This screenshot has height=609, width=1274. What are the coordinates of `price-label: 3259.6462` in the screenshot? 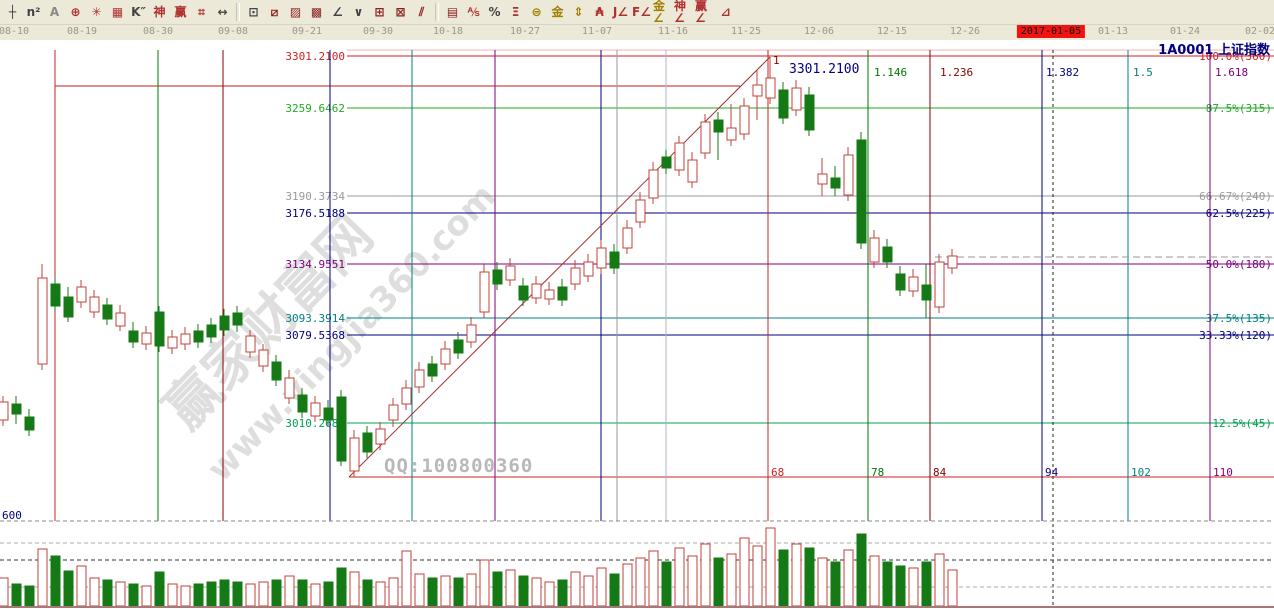 It's located at (315, 108).